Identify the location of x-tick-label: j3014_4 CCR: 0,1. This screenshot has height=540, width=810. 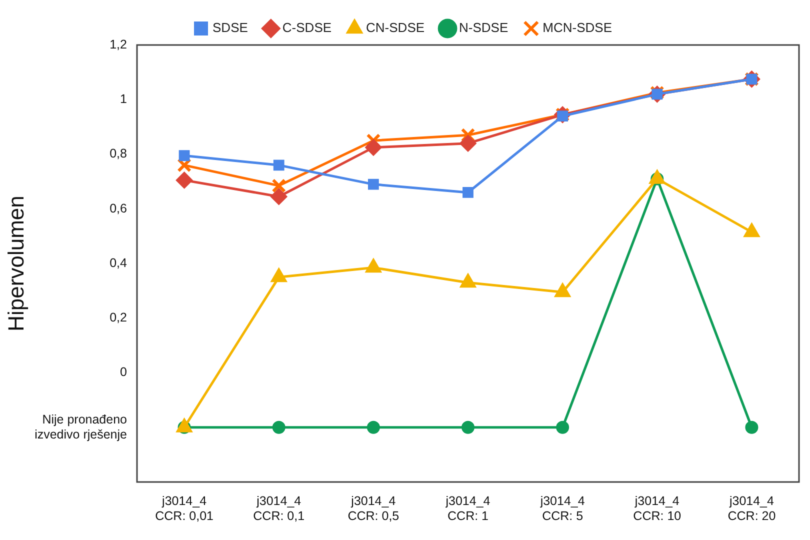
(279, 508).